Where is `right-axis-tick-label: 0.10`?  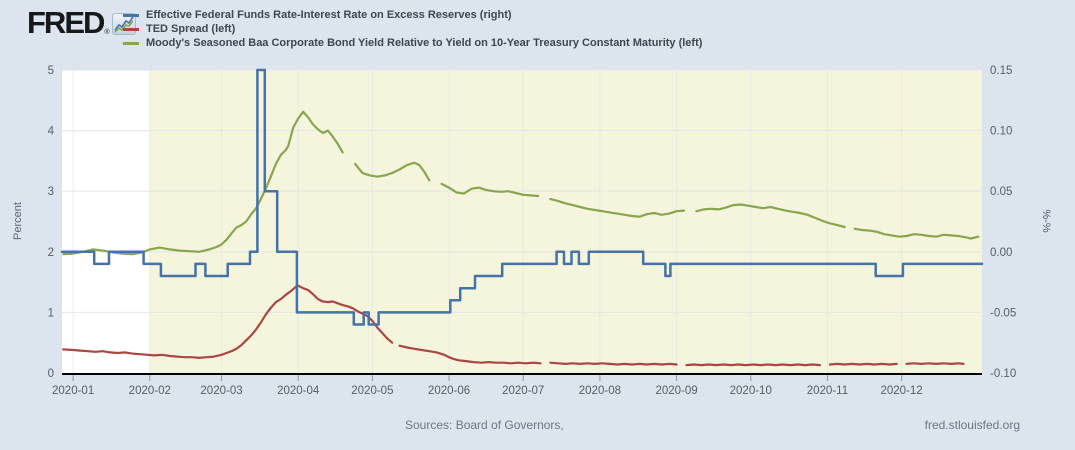
right-axis-tick-label: 0.10 is located at coordinates (1001, 132).